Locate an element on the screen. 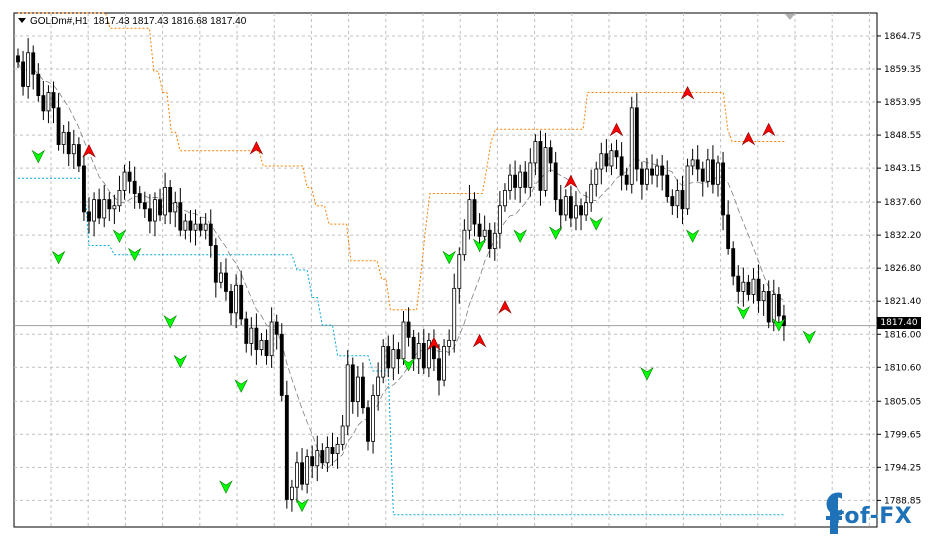  prof-fx-logo-icon is located at coordinates (834, 513).